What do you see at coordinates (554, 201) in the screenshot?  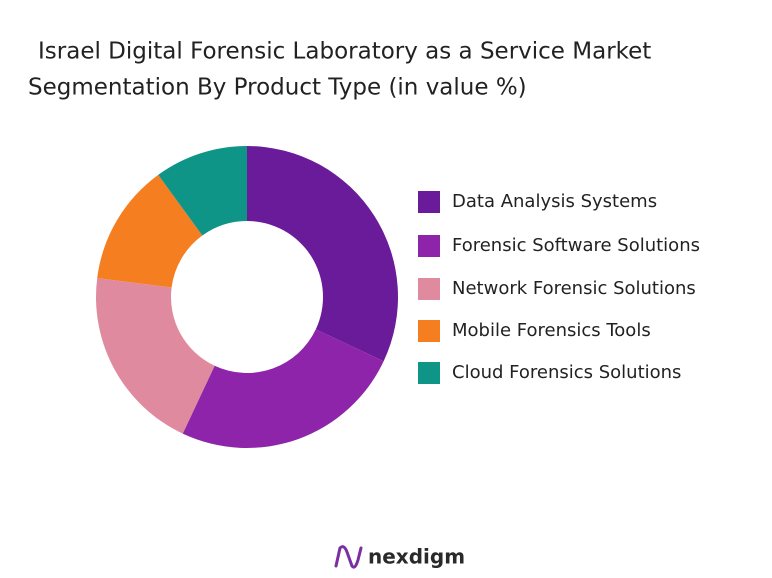 I see `legend-label: Data Analysis Systems` at bounding box center [554, 201].